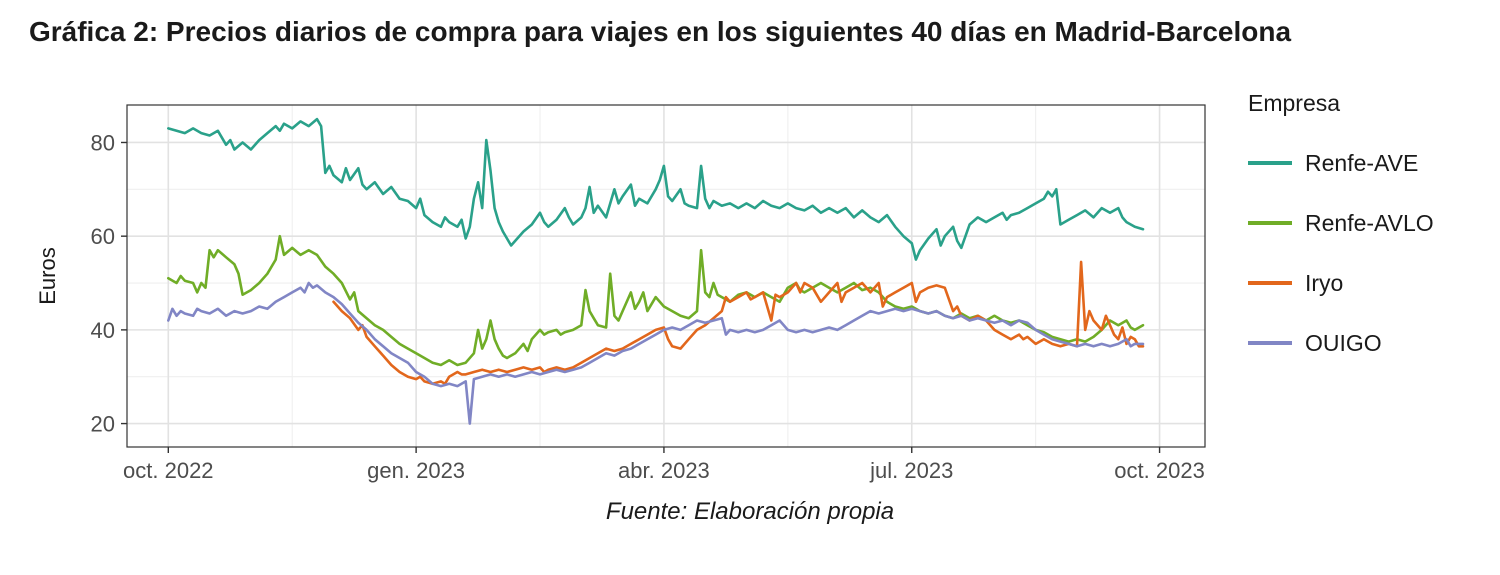 Image resolution: width=1500 pixels, height=575 pixels. I want to click on legend-entries: Renfe-AVE Renfe-AVLO Iryo OUIGO, so click(1368, 253).